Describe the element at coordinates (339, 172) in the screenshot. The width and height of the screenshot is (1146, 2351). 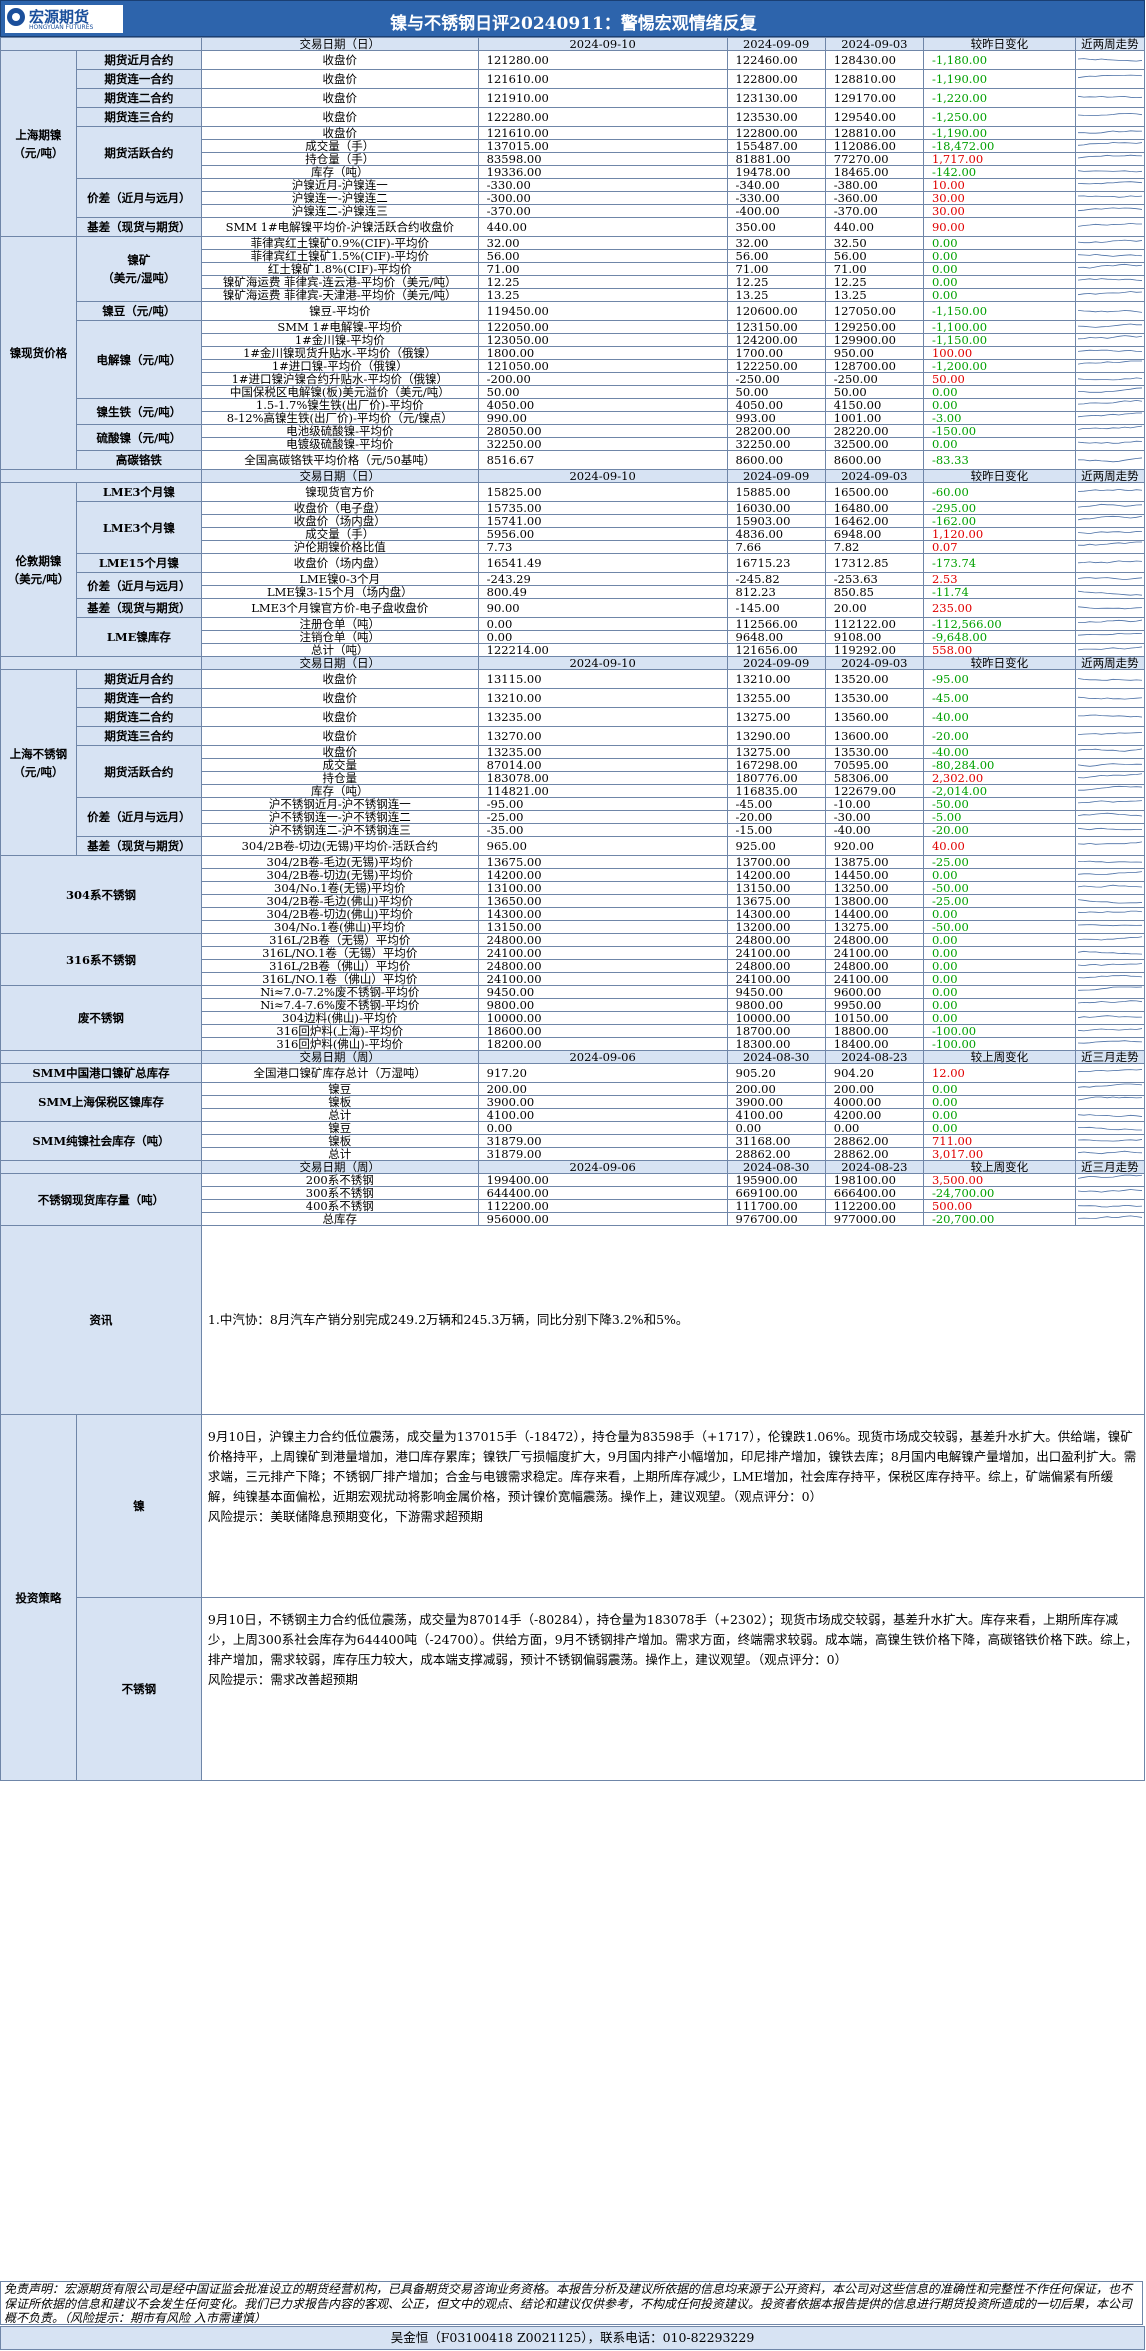
I see `item-name: 库存（吨）` at that location.